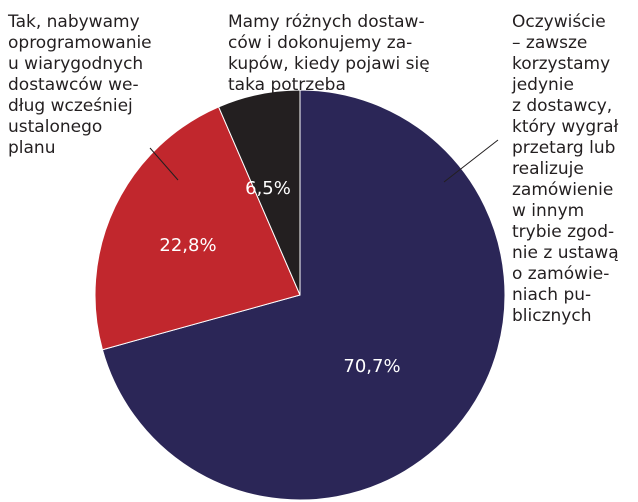 This screenshot has width=638, height=502. Describe the element at coordinates (562, 190) in the screenshot. I see `category-label: zamówienie` at that location.